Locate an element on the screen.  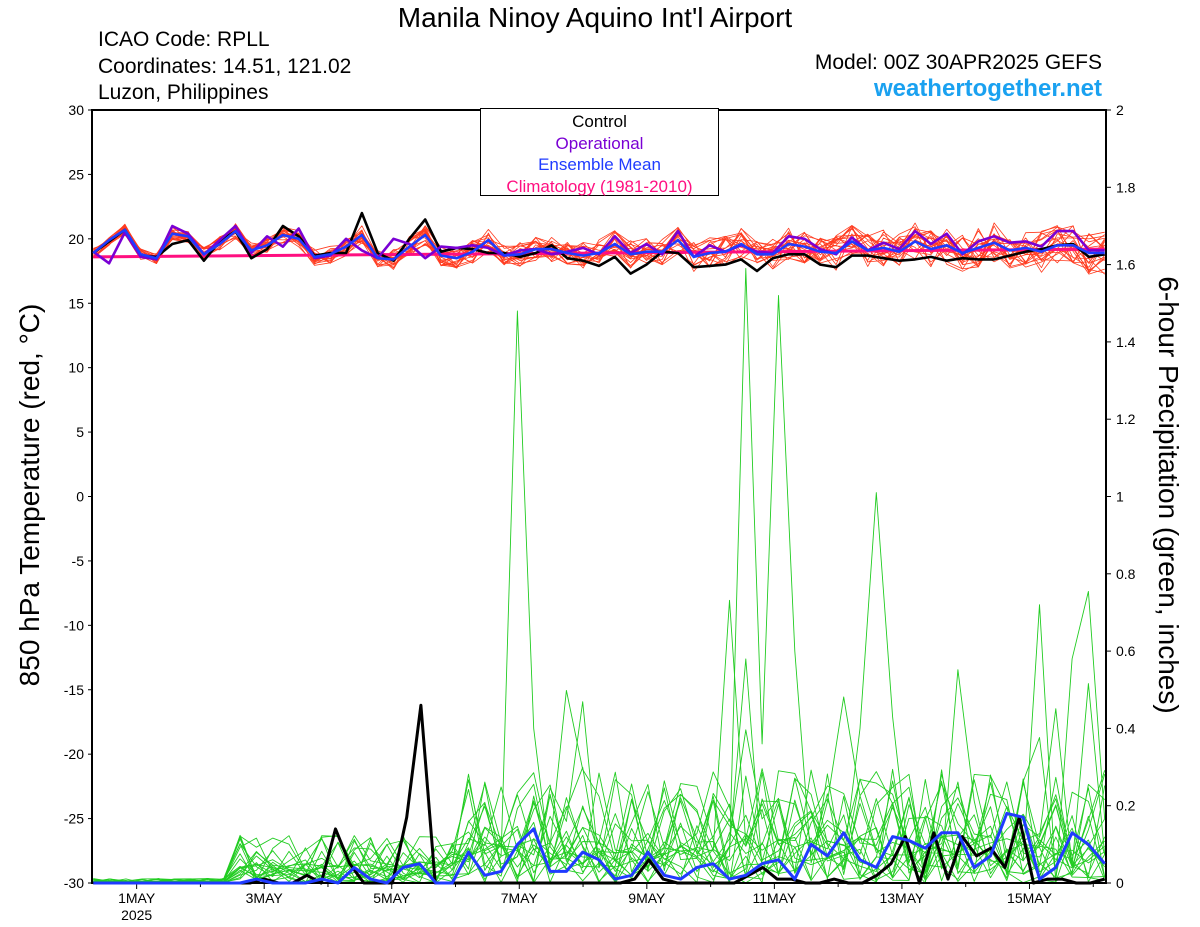
x-tick-label: 7MAY is located at coordinates (520, 898).